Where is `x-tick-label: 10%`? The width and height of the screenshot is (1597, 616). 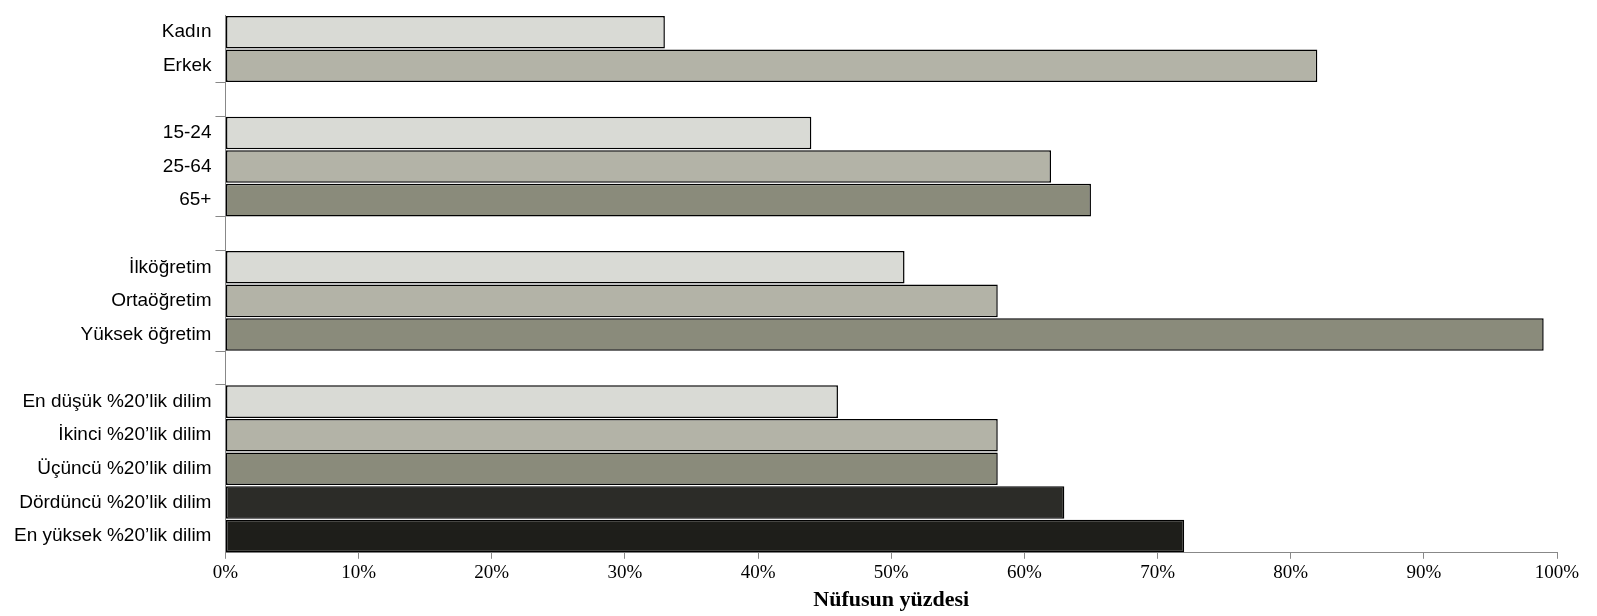
x-tick-label: 10% is located at coordinates (359, 572).